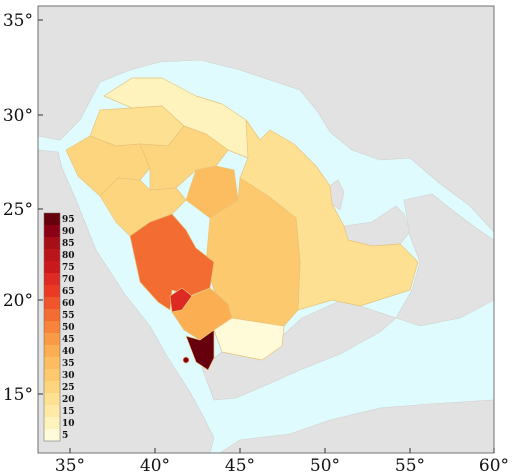  Describe the element at coordinates (68, 304) in the screenshot. I see `legend-label: 60` at that location.